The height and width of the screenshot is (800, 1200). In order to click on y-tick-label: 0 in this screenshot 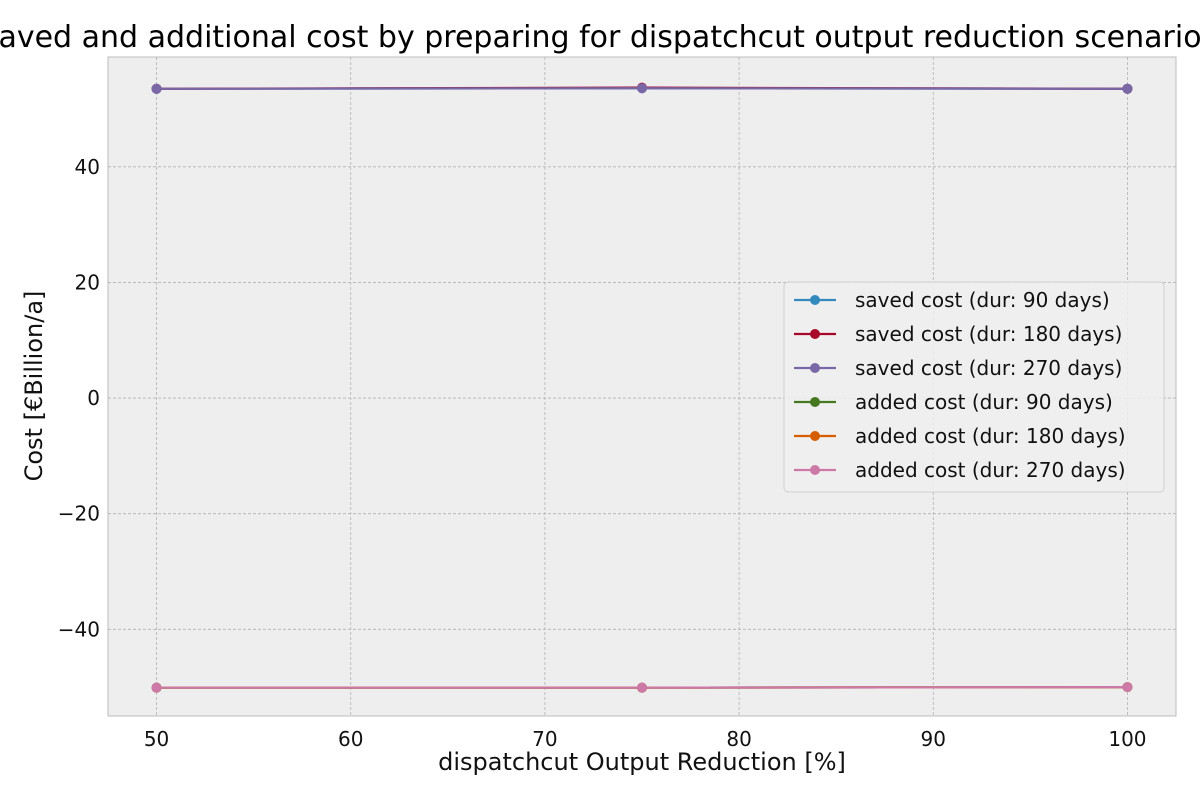, I will do `click(93, 398)`.